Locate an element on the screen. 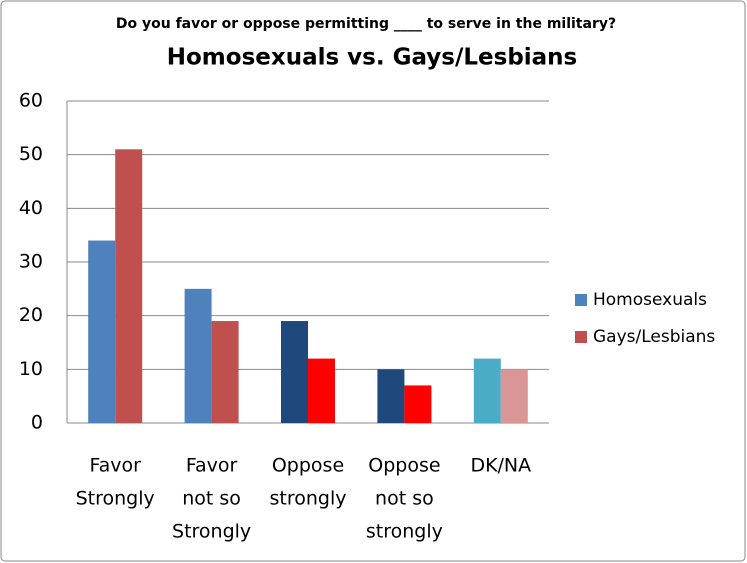 The height and width of the screenshot is (563, 747). y-tick-label: 30 is located at coordinates (31, 262).